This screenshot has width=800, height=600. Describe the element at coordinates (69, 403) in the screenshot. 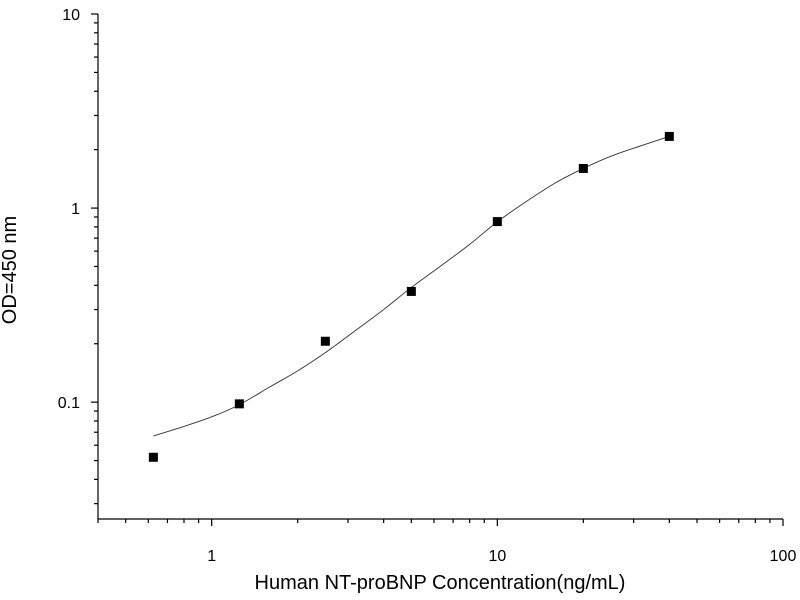

I see `y-tick-label: 0.1` at that location.